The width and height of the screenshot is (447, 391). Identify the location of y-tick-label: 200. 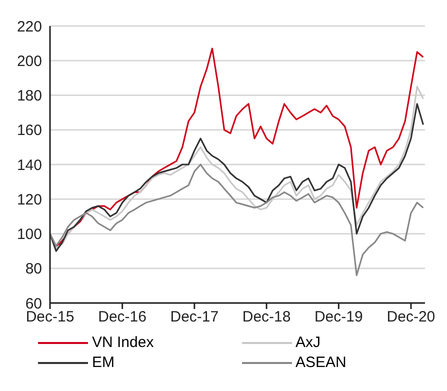
(29, 61).